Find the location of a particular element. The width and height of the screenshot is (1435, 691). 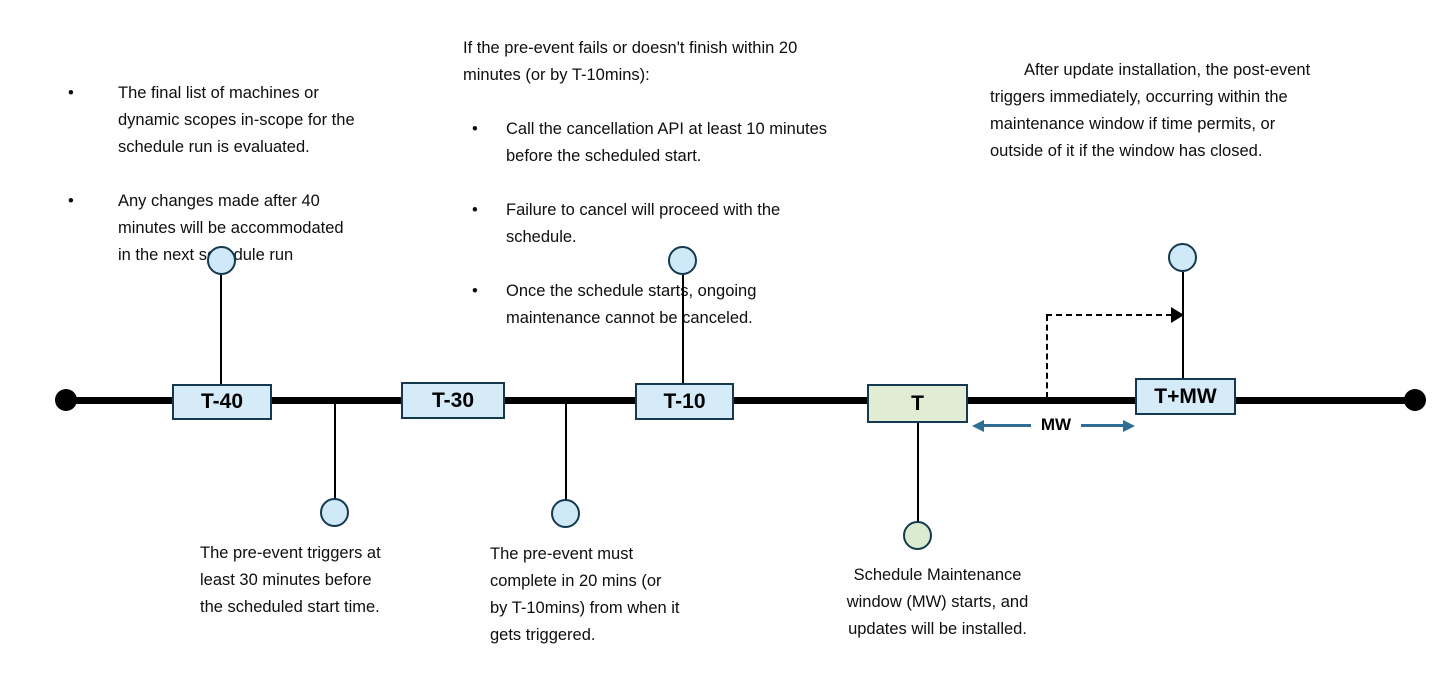

milestone-box-t40: T-40 is located at coordinates (222, 402).